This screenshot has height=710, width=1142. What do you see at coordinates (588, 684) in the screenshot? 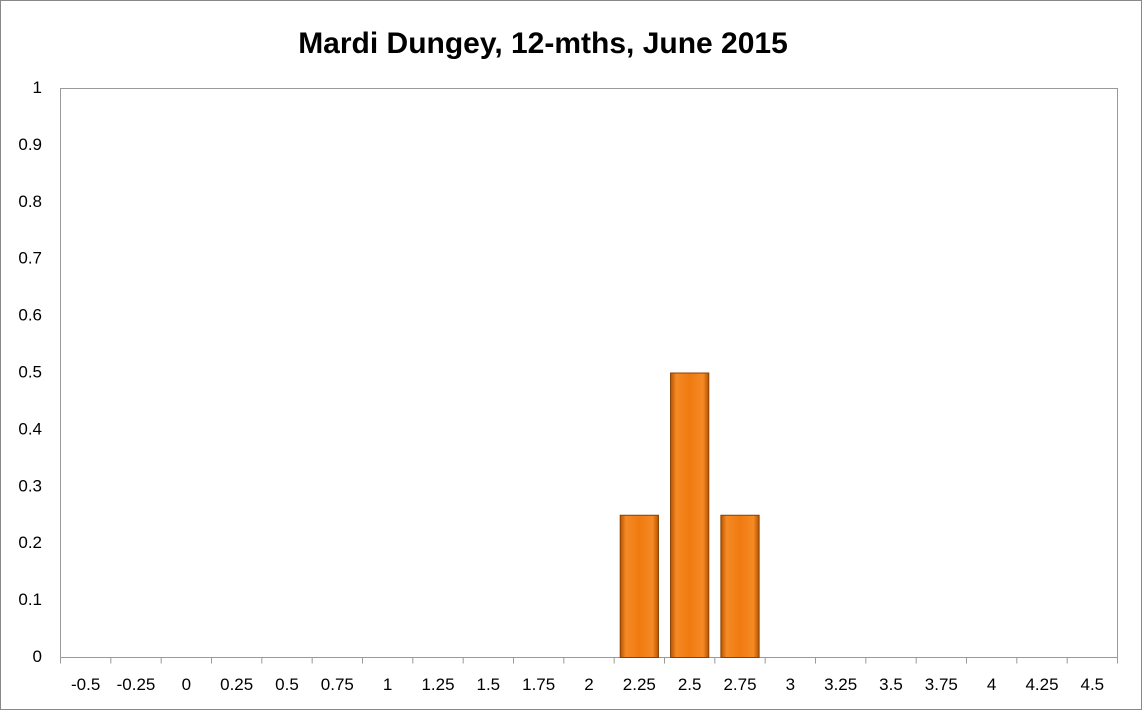
I see `x-tick-label: 2` at bounding box center [588, 684].